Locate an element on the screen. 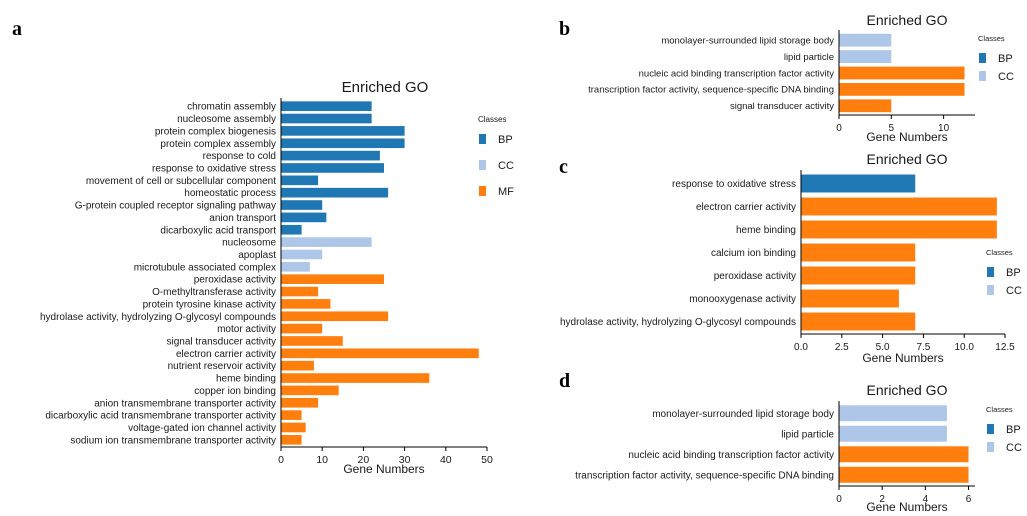 This screenshot has width=1027, height=516. chart-title-b: Enriched GO is located at coordinates (907, 20).